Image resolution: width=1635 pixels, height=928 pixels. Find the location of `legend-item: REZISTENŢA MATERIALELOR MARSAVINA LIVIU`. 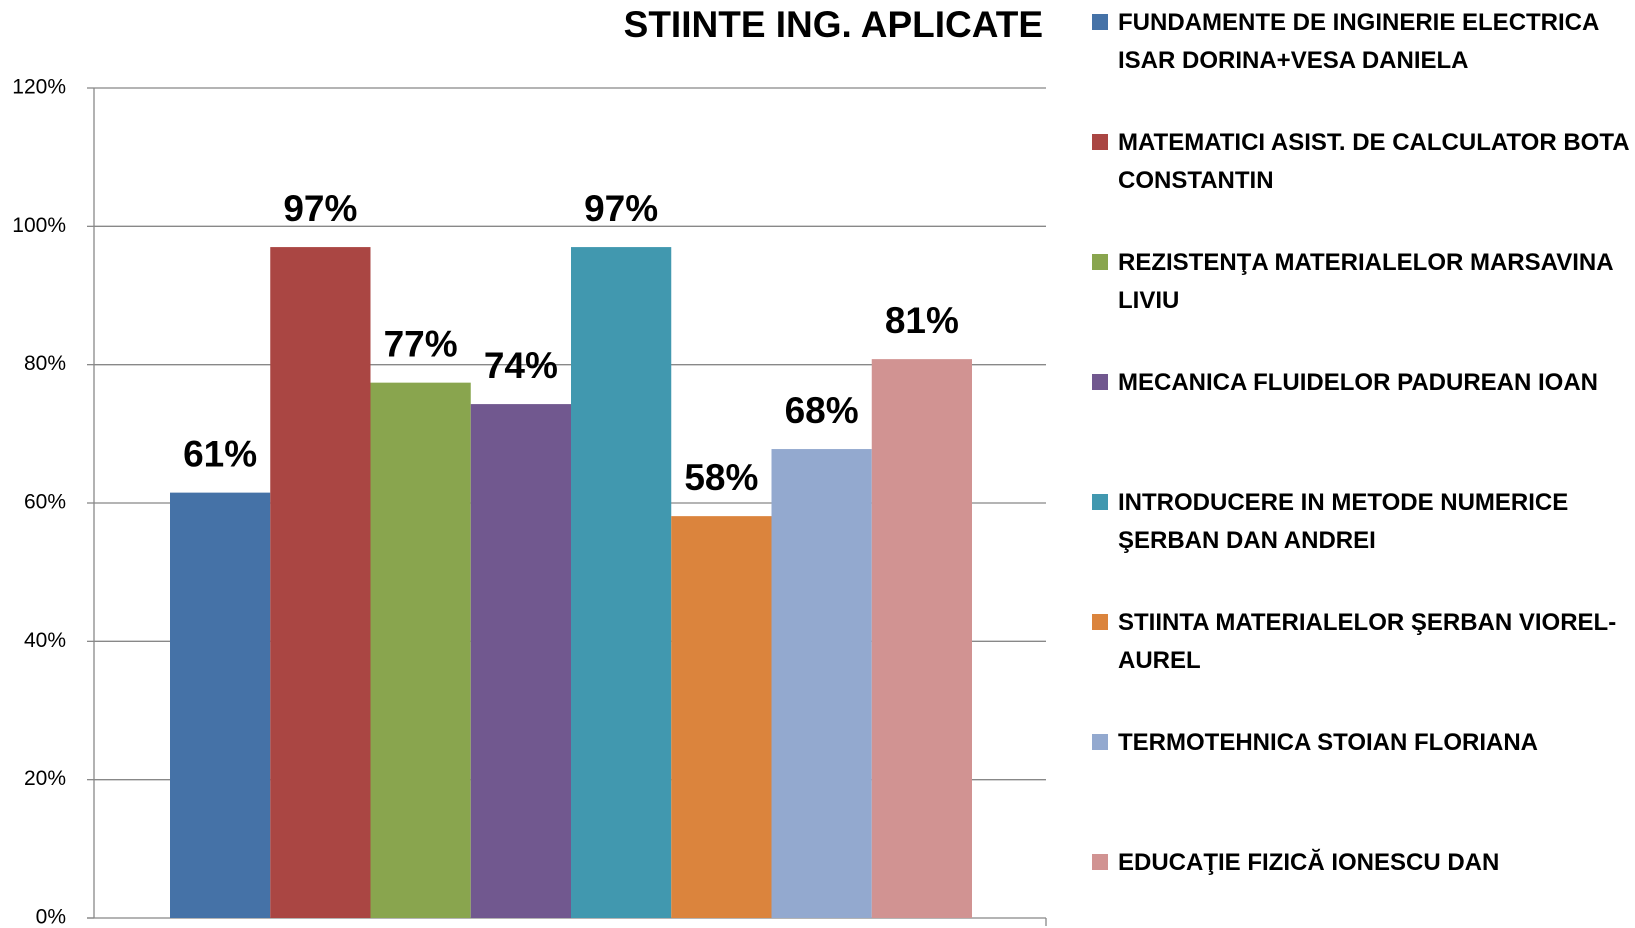

legend-item: REZISTENŢA MATERIALELOR MARSAVINA LIVIU is located at coordinates (1362, 284).